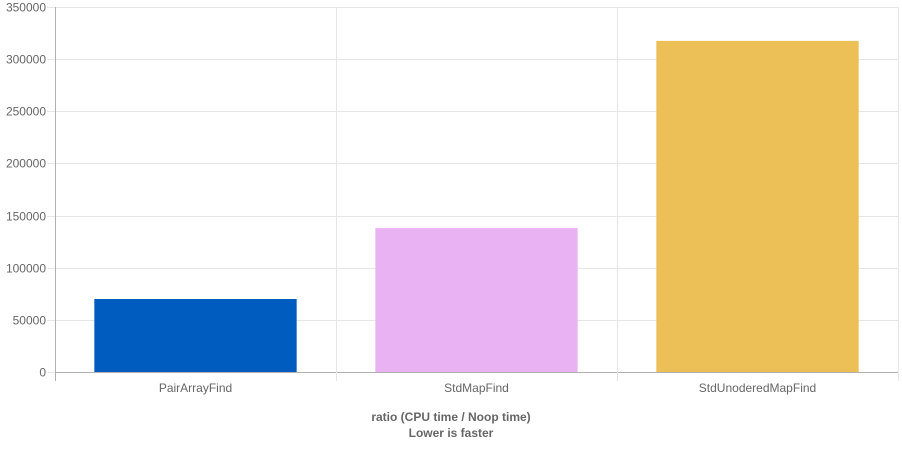  Describe the element at coordinates (476, 388) in the screenshot. I see `x-category-label: StdMapFind` at that location.